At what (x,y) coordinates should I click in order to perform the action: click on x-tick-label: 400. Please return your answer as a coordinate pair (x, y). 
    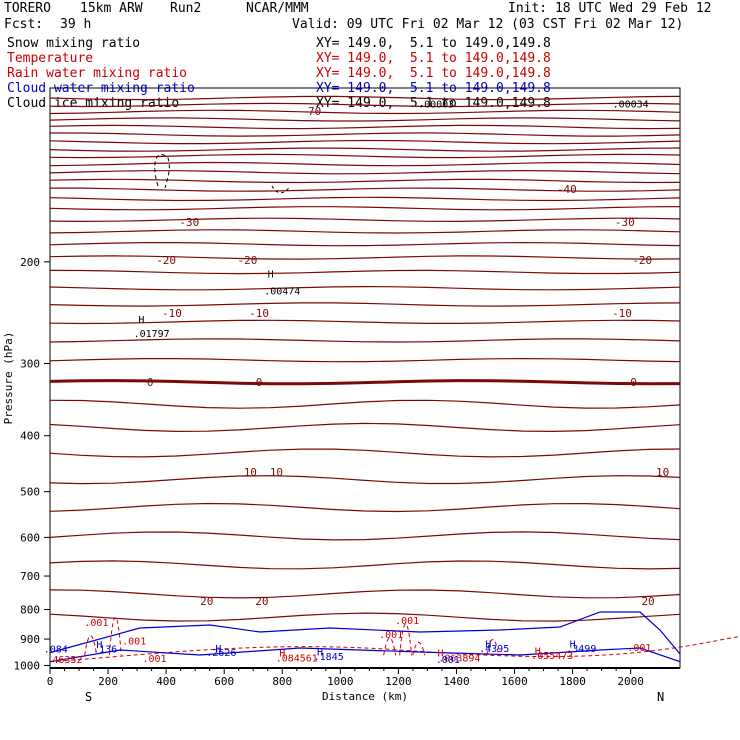
    Looking at the image, I should click on (166, 681).